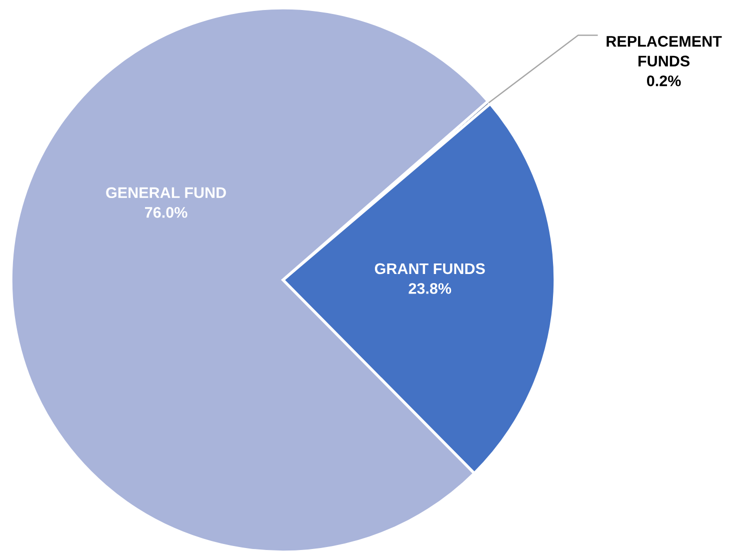 This screenshot has width=730, height=552. What do you see at coordinates (430, 288) in the screenshot?
I see `data-label: 23.8%` at bounding box center [430, 288].